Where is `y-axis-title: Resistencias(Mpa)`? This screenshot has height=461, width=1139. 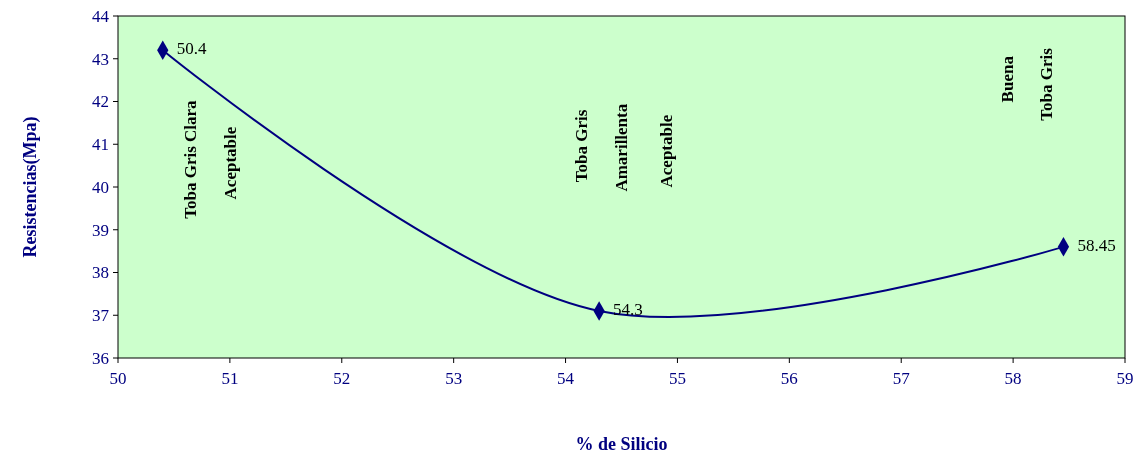 y-axis-title: Resistencias(Mpa) is located at coordinates (30, 187).